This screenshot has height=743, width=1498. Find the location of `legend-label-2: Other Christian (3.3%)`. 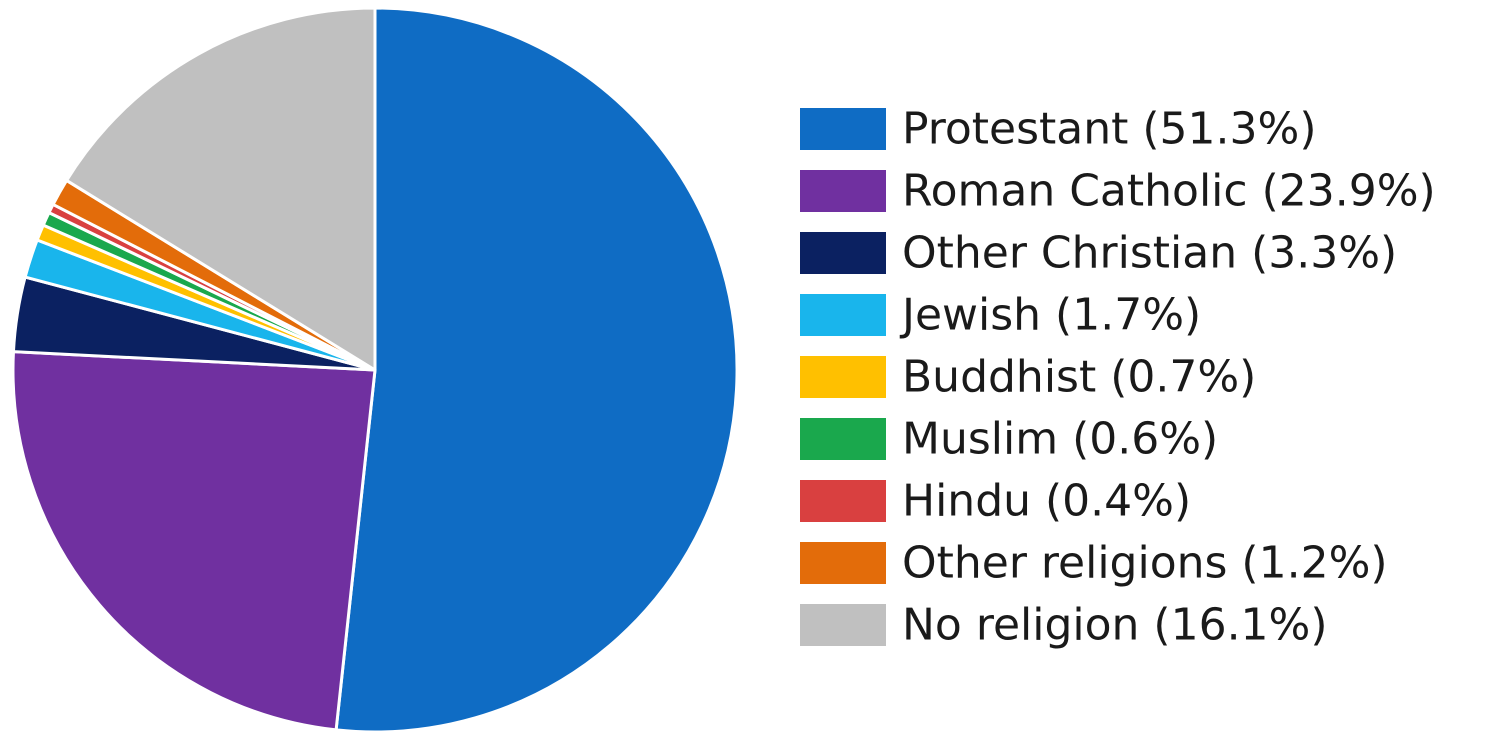

legend-label-2: Other Christian (3.3%) is located at coordinates (1149, 253).